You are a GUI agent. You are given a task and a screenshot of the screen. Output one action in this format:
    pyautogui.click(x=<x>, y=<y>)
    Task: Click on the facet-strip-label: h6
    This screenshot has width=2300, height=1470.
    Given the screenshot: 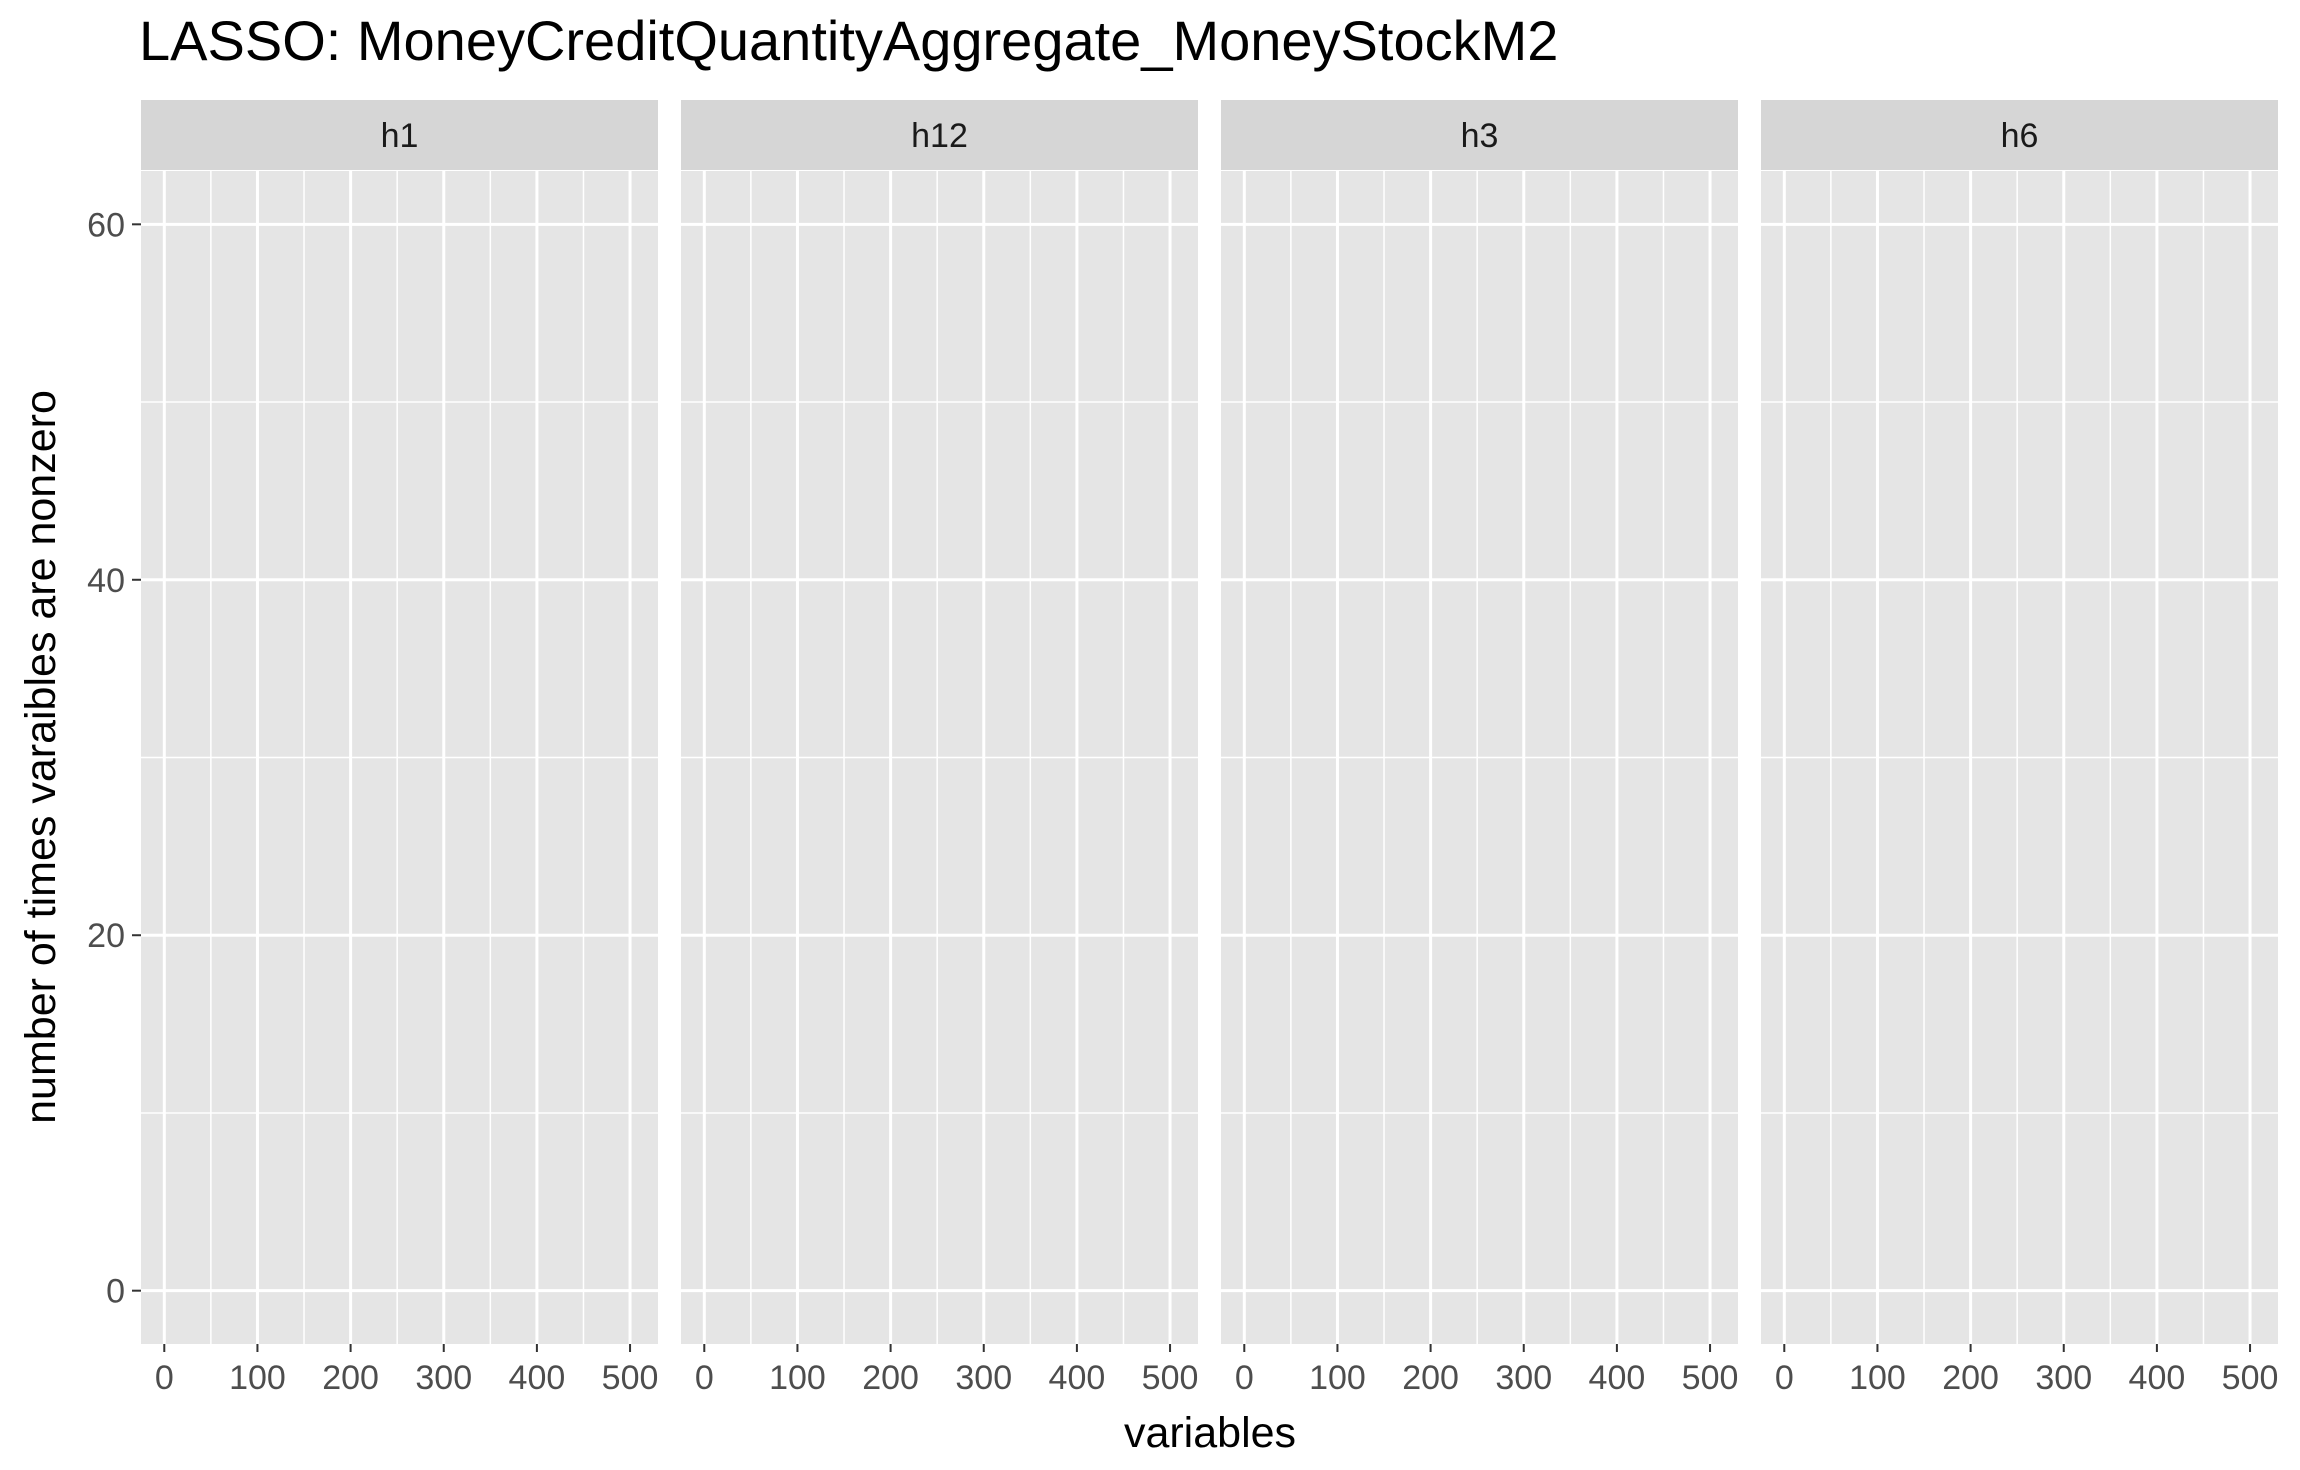 What is the action you would take?
    pyautogui.click(x=2020, y=136)
    